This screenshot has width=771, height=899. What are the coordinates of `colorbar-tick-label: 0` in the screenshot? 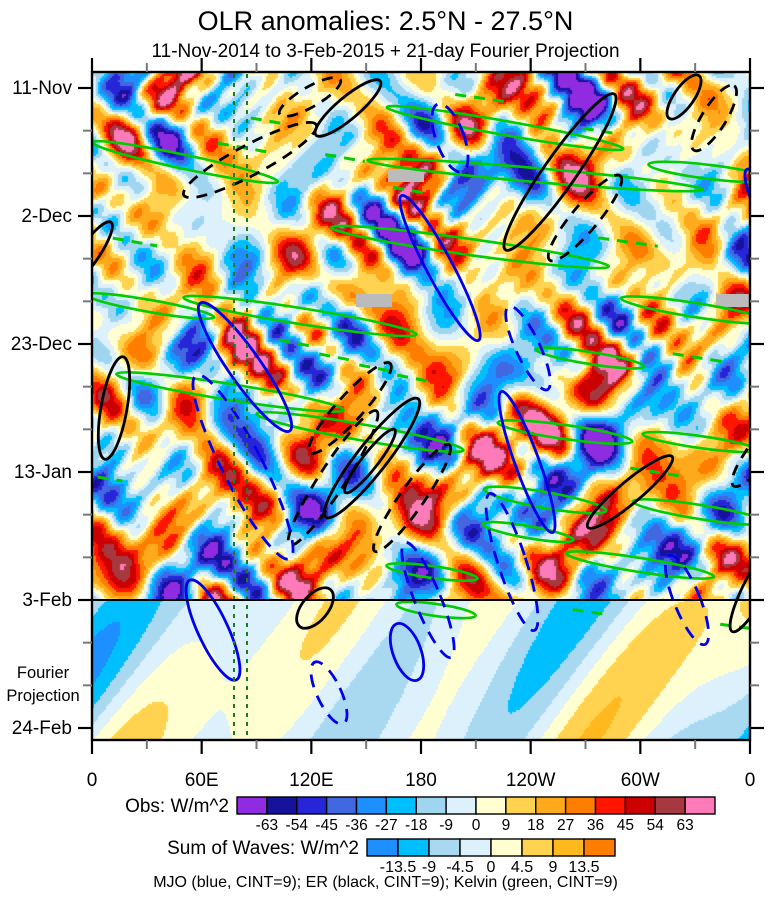 It's located at (476, 825).